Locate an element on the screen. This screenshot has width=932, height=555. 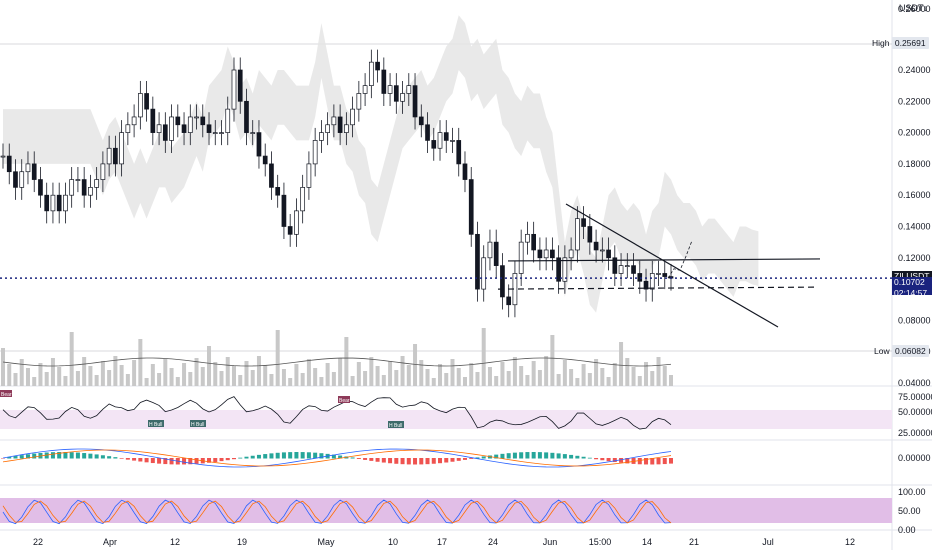
rsi-divergence-label: Bear is located at coordinates (6, 395).